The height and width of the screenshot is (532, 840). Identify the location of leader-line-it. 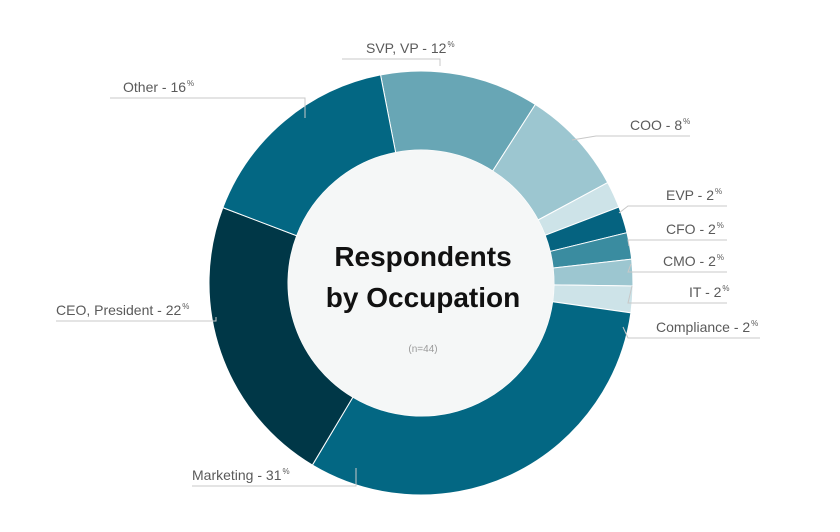
(677, 294).